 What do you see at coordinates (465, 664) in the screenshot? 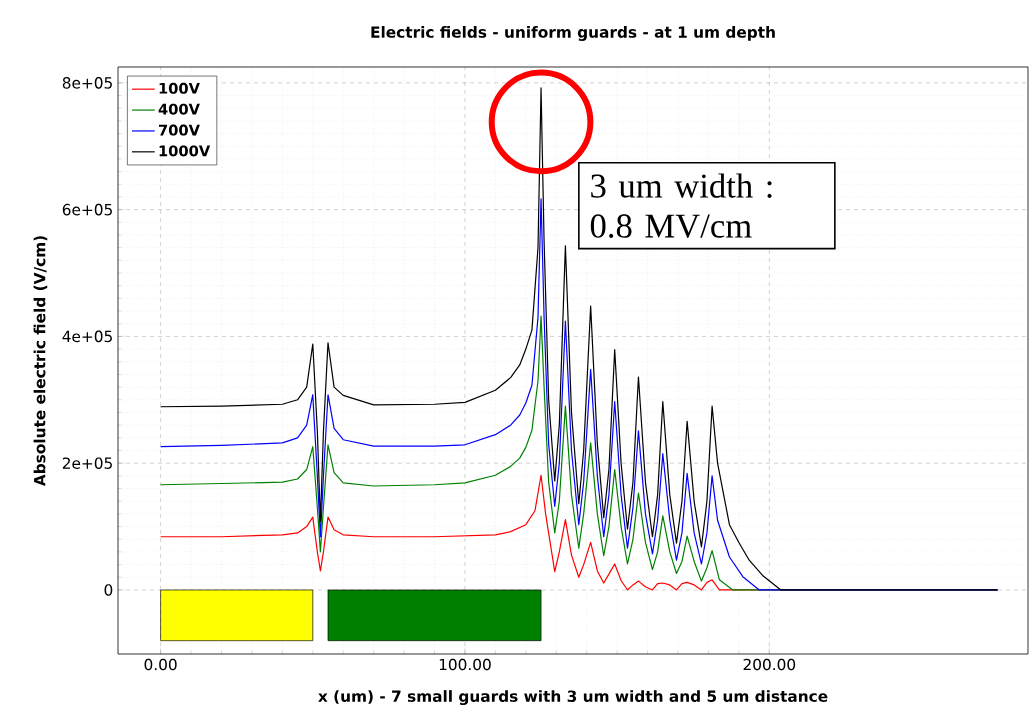
I see `x-tick-label: 100.00` at bounding box center [465, 664].